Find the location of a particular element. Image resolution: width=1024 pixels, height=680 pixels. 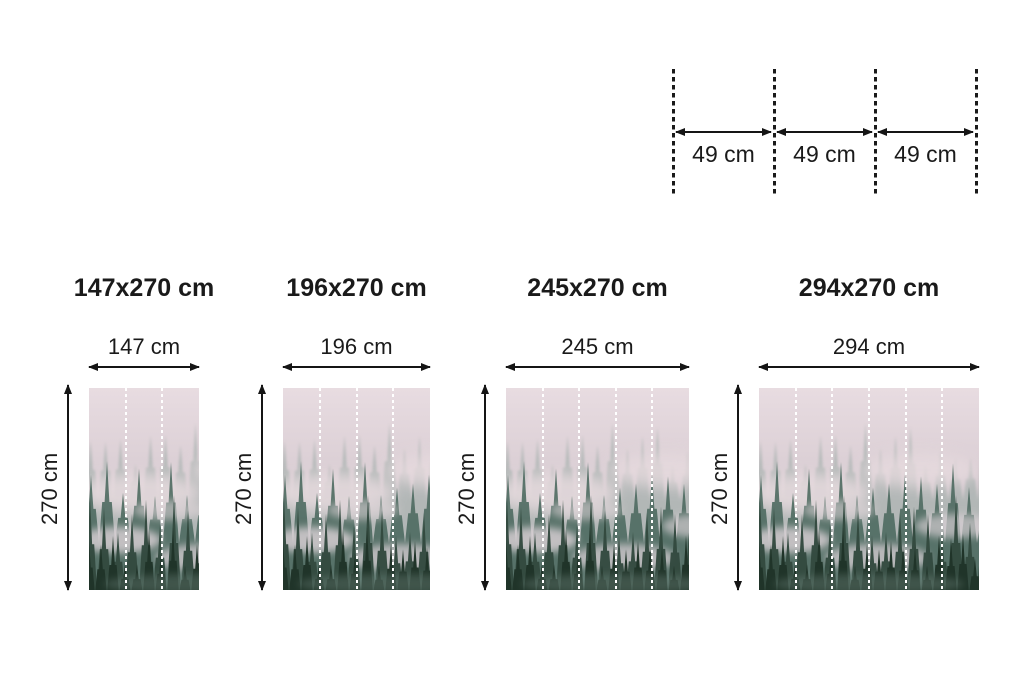

size-title: 294x270 cm is located at coordinates (869, 288).